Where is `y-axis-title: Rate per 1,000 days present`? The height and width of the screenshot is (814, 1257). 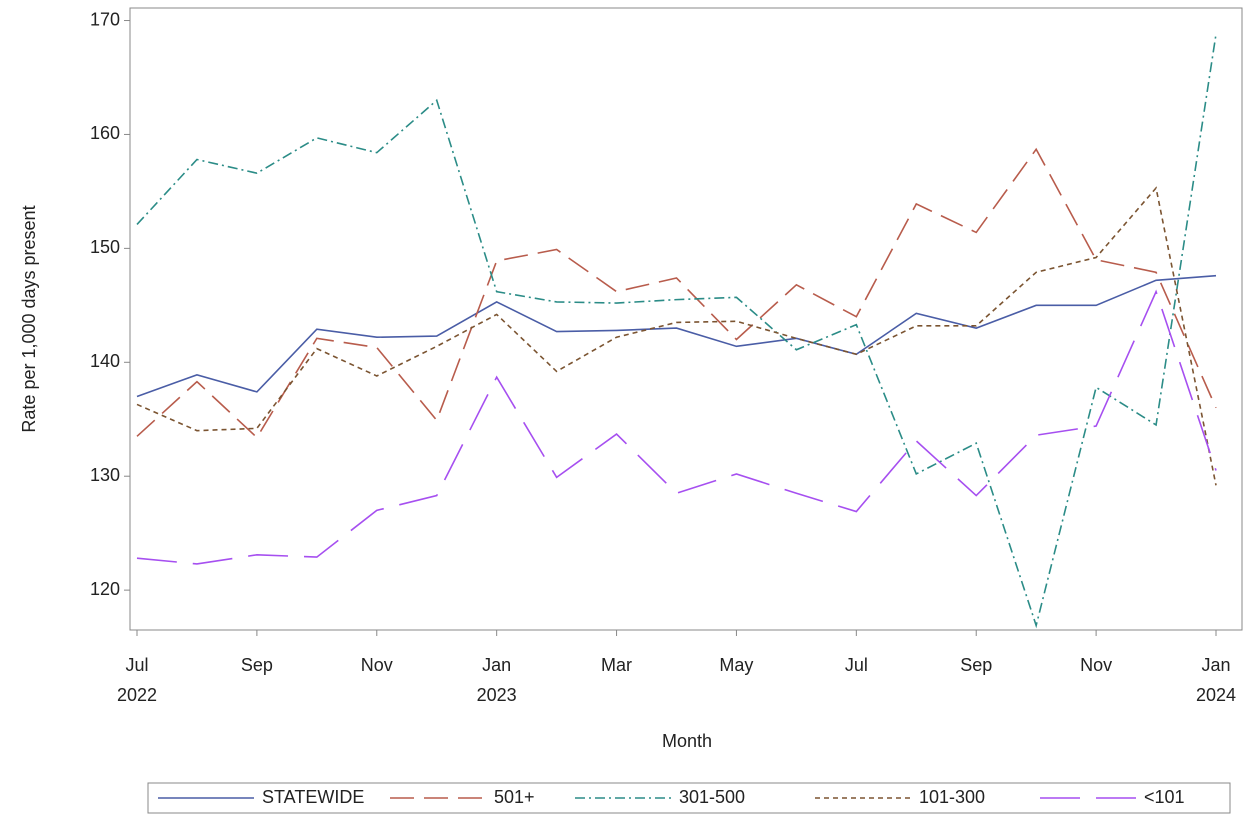
y-axis-title: Rate per 1,000 days present is located at coordinates (29, 318).